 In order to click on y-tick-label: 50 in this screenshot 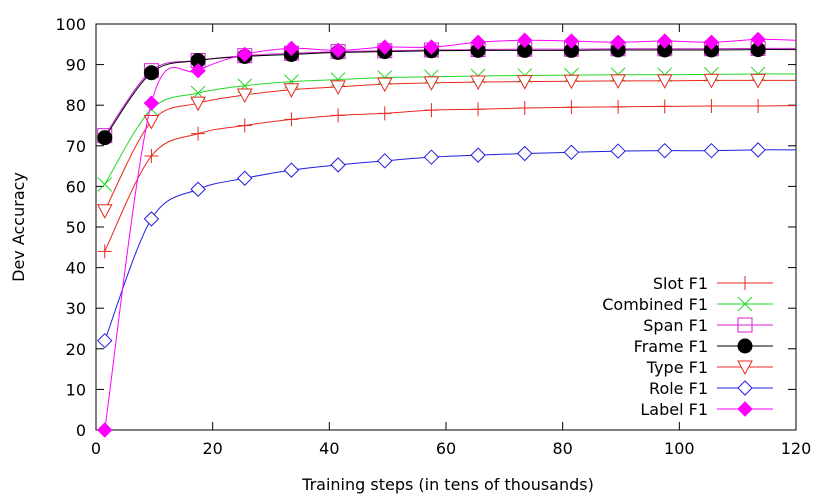, I will do `click(76, 227)`.